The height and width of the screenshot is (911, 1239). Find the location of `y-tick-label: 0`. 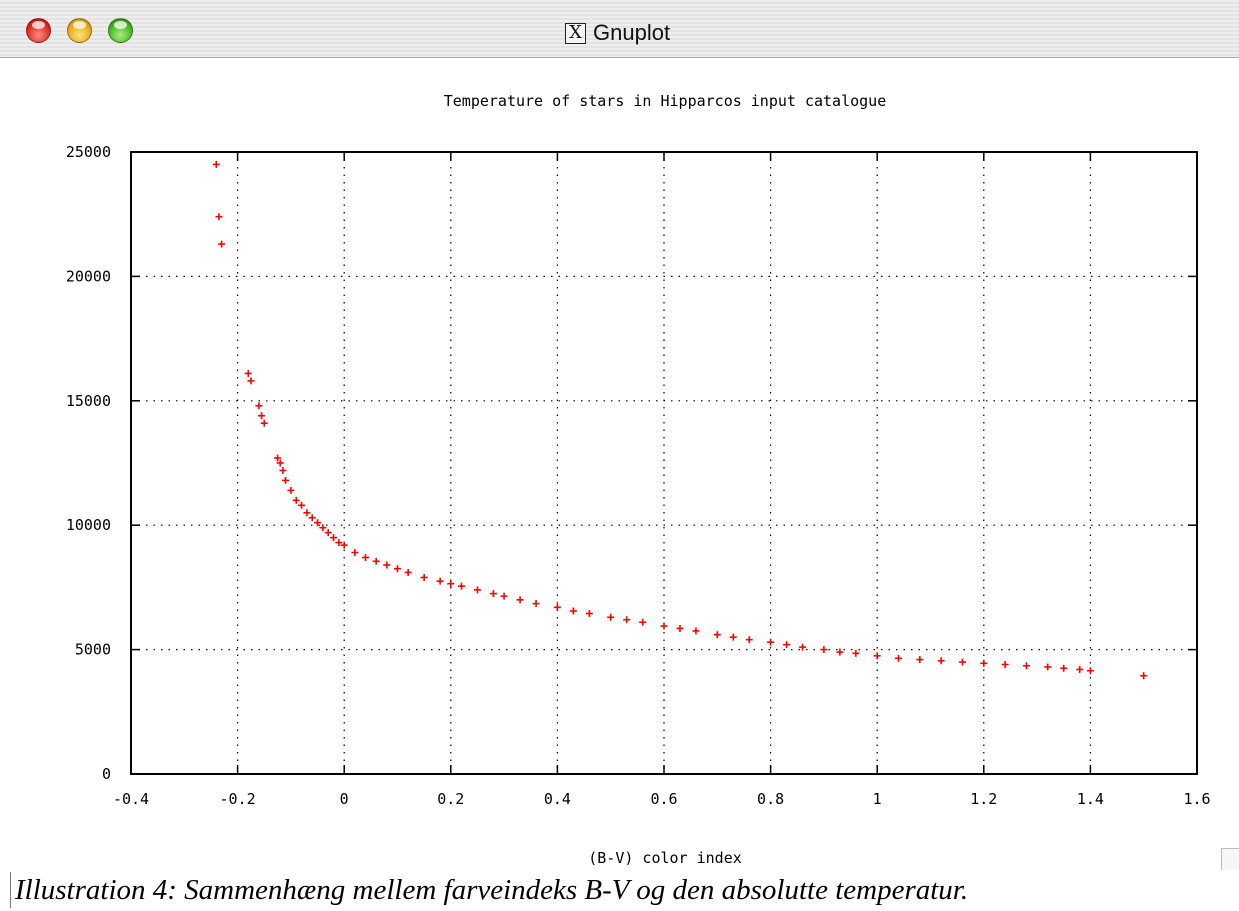

y-tick-label: 0 is located at coordinates (106, 774).